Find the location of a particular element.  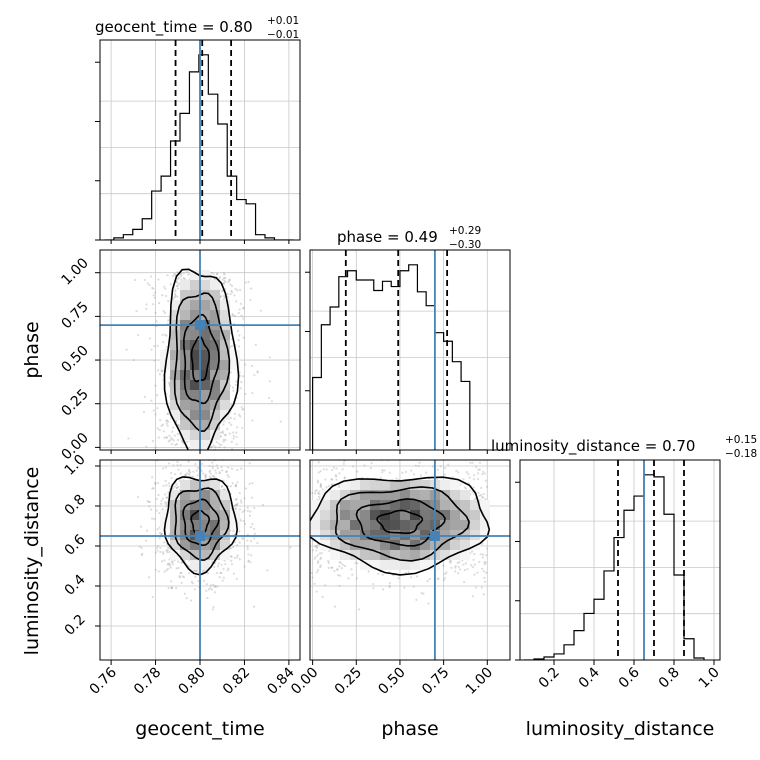

hist-panel-luminosity-distance is located at coordinates (618, 560).